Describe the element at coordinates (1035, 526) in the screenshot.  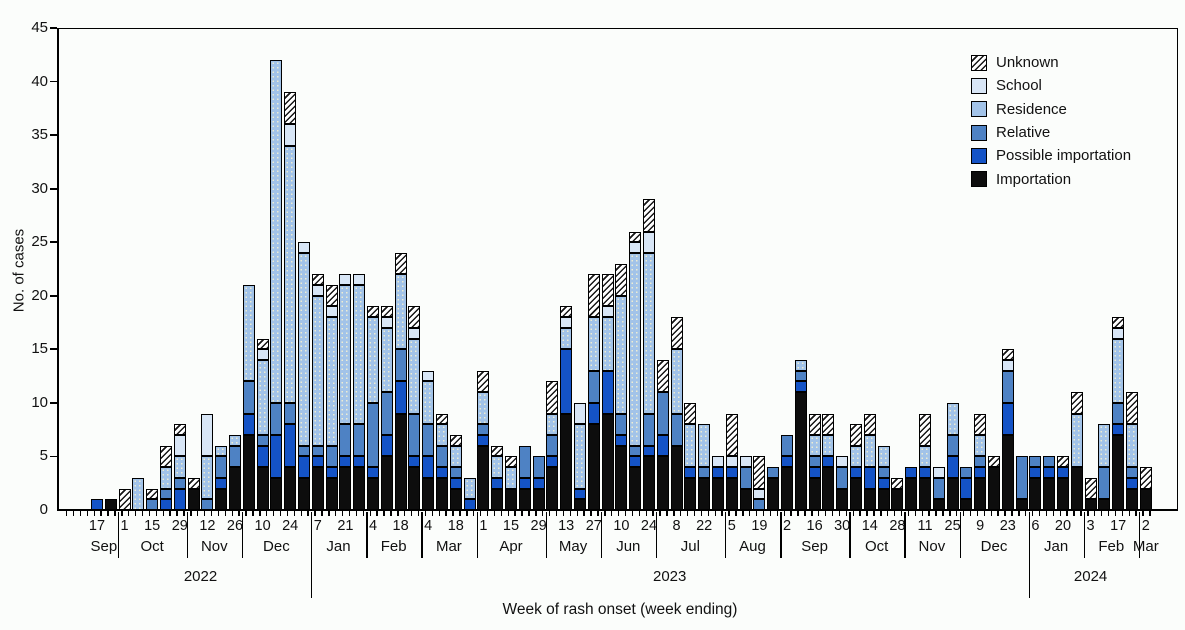
I see `week-tick-label: 6` at that location.